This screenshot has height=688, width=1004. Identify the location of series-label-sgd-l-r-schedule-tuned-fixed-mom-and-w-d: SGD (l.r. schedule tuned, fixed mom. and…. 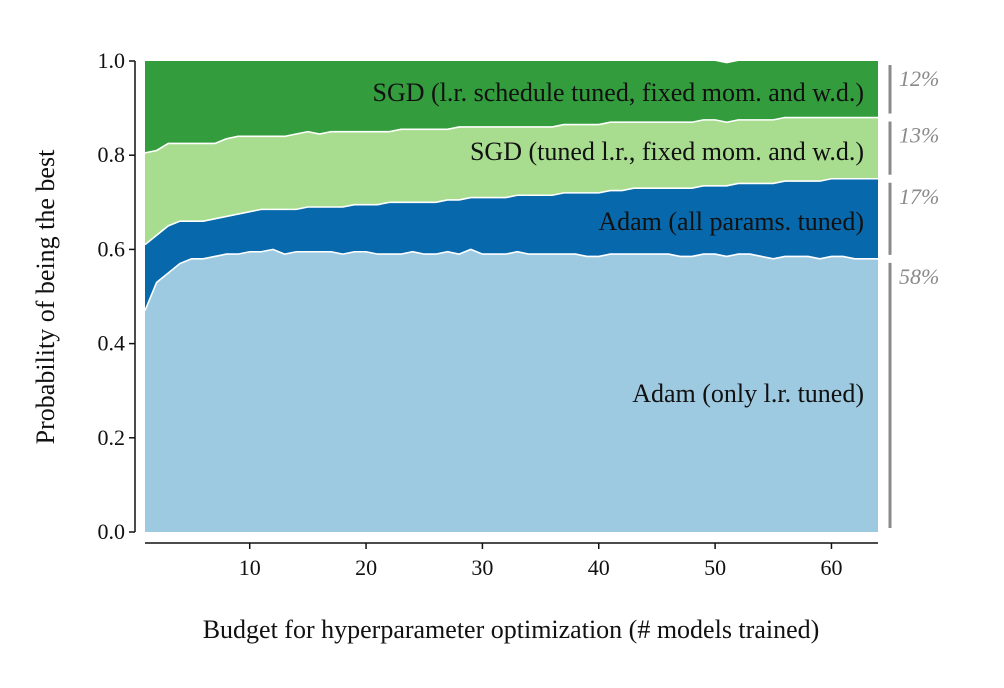
(619, 92).